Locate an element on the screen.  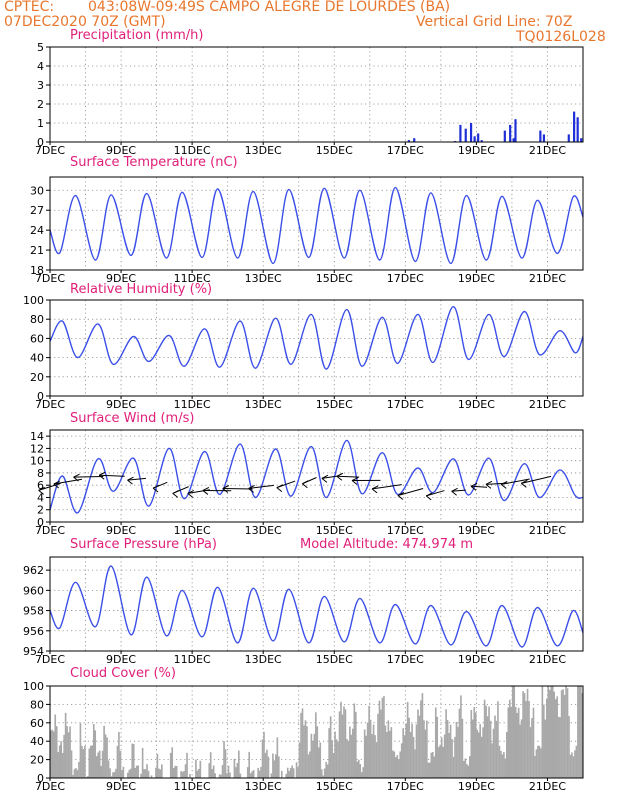
y-tick-label: 27 is located at coordinates (37, 210).